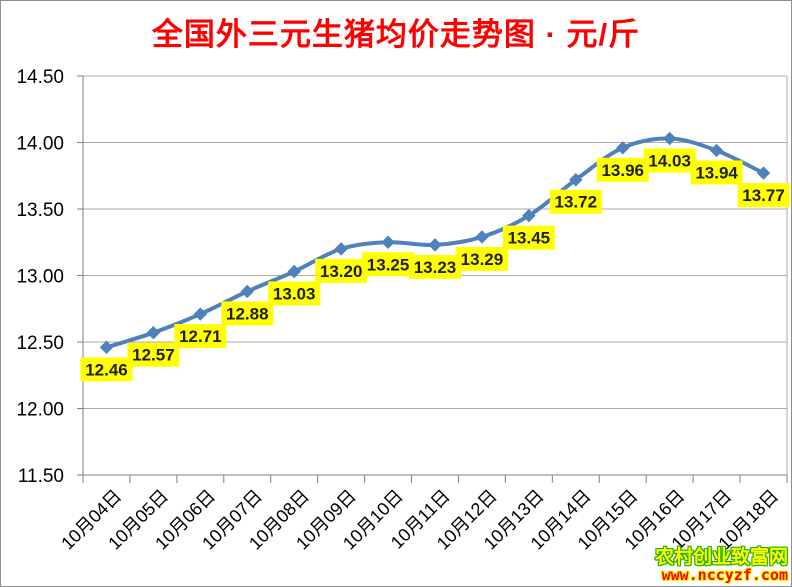 This screenshot has height=587, width=792. I want to click on watermark-site-url: www.nccyzf.com, so click(724, 575).